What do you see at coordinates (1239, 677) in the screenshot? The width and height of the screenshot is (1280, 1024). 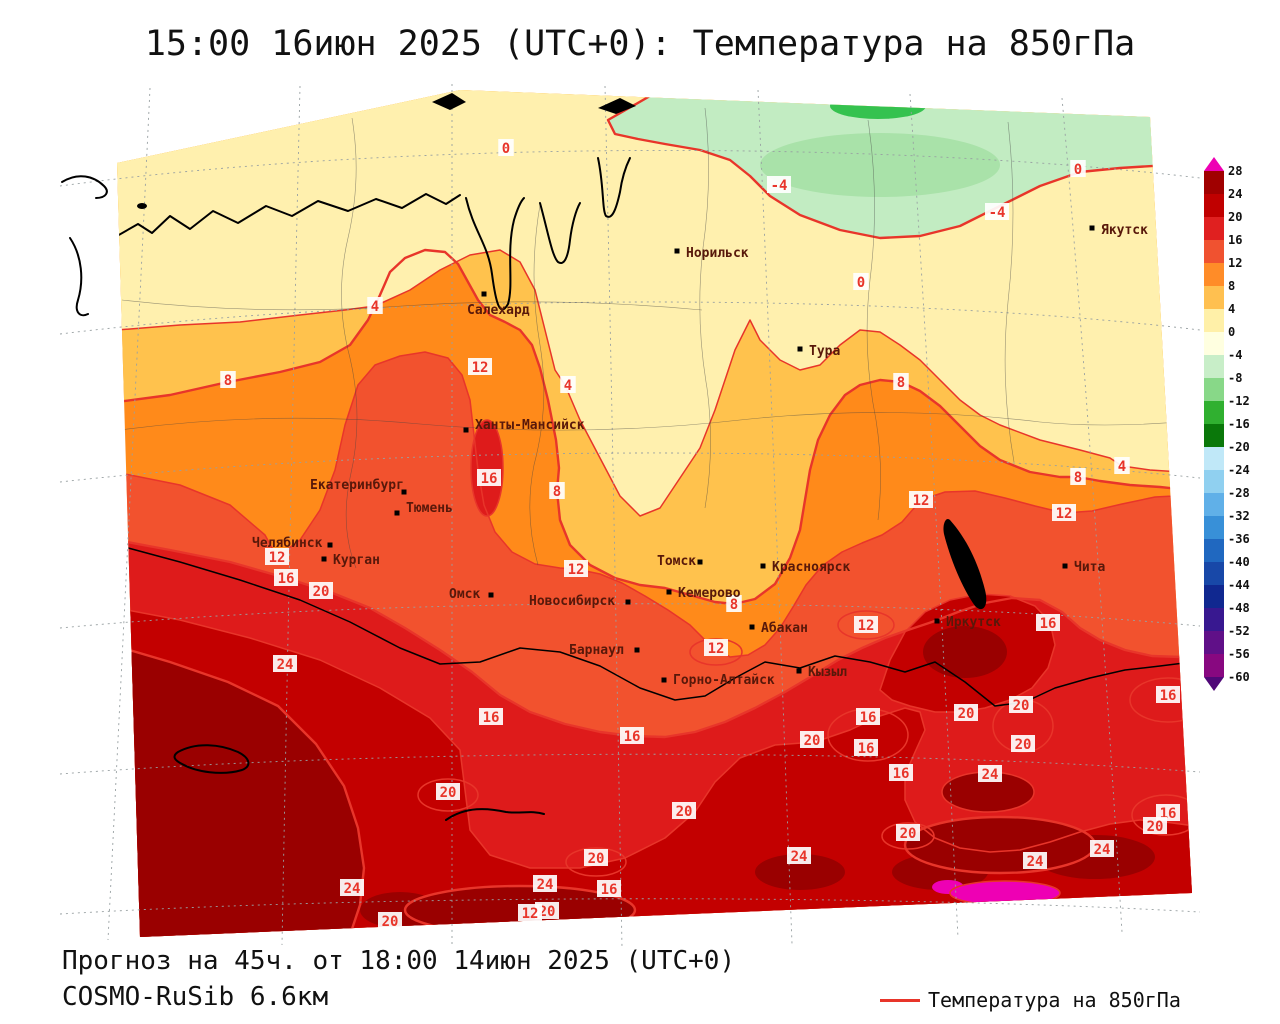 I see `colorbar-tick-label: -60` at bounding box center [1239, 677].